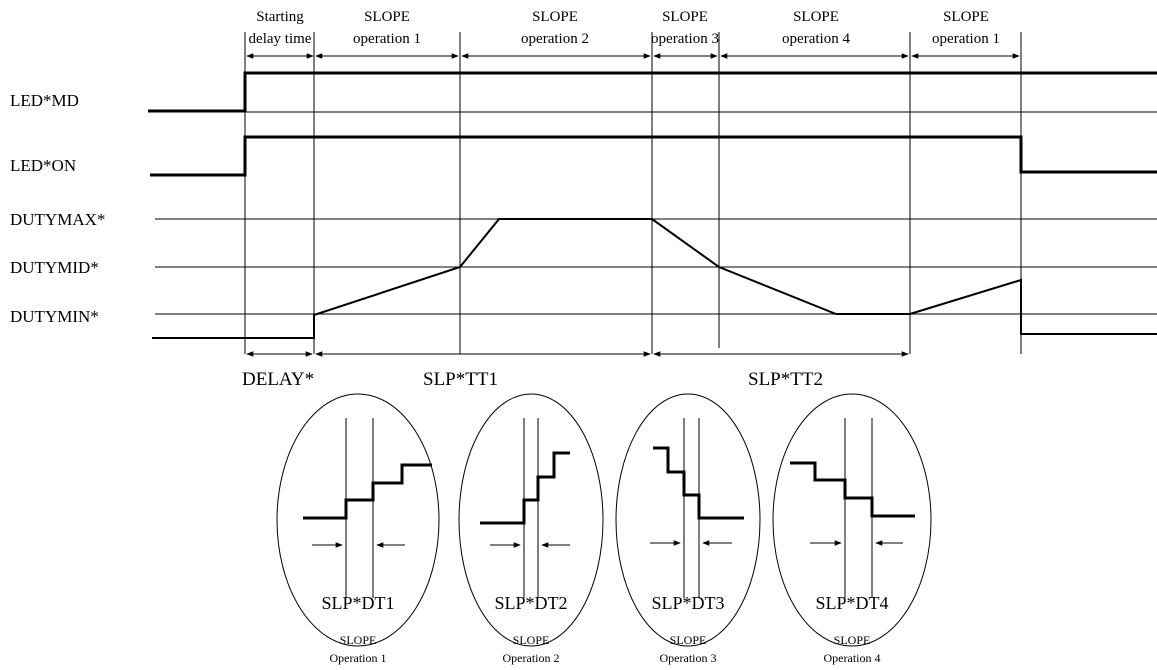 The height and width of the screenshot is (670, 1157). Describe the element at coordinates (54, 267) in the screenshot. I see `signal-label-dutymid: DUTYMID*` at that location.